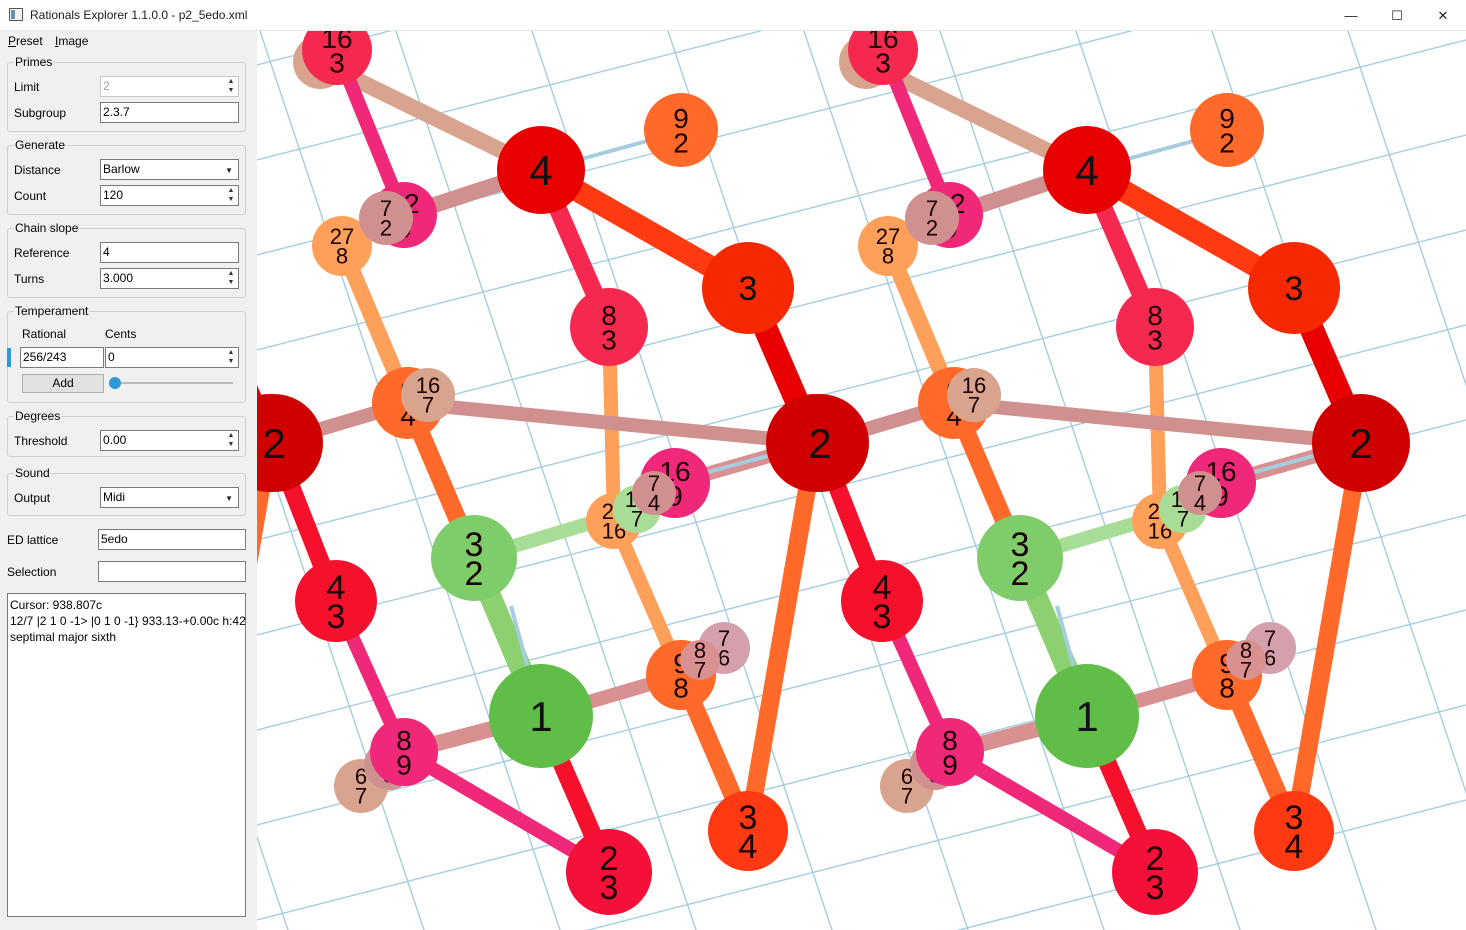 The image size is (1466, 930). Describe the element at coordinates (1443, 15) in the screenshot. I see `close-button: ✕` at that location.